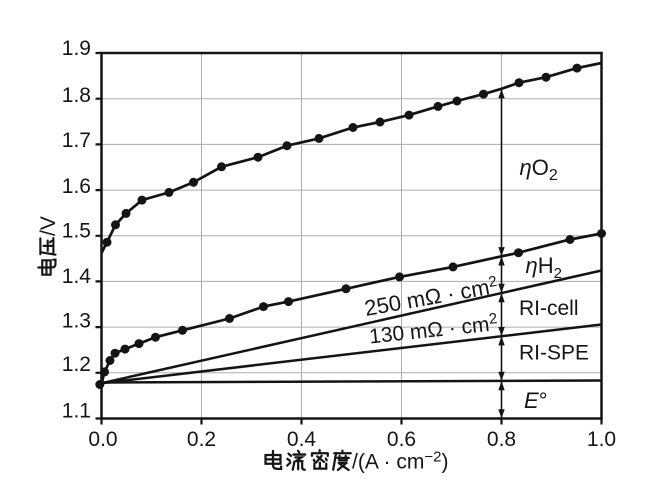 The width and height of the screenshot is (668, 482). Describe the element at coordinates (76, 48) in the screenshot. I see `svg-text: 1.9` at that location.